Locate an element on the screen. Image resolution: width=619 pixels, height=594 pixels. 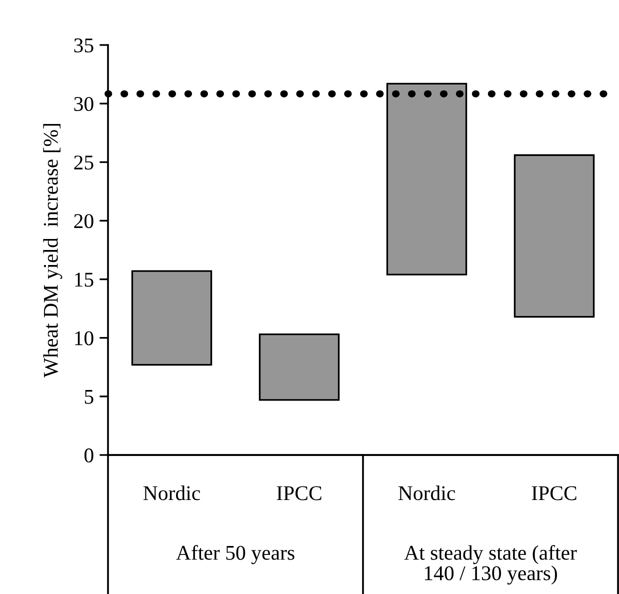
y-tick-label: 0 is located at coordinates (89, 455).